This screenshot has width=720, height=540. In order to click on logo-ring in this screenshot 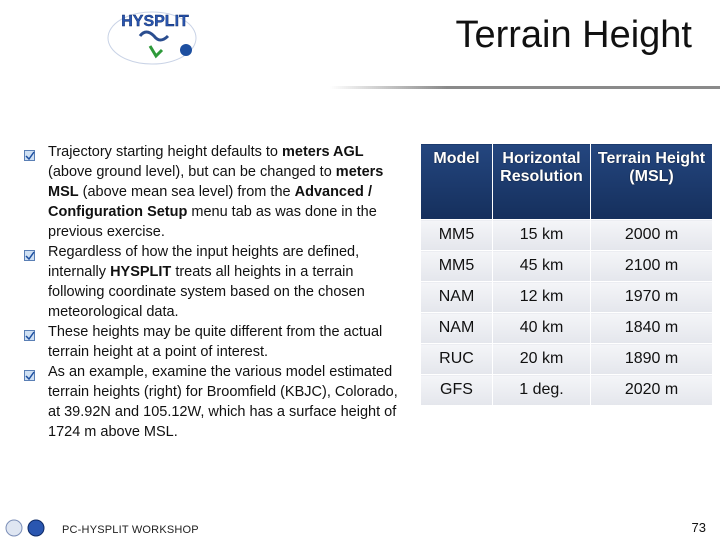, I will do `click(152, 38)`.